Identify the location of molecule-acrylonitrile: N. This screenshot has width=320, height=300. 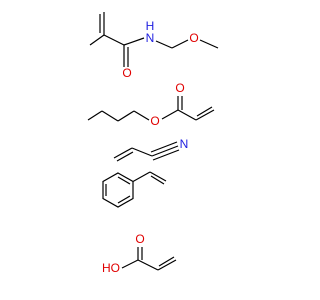
(151, 149).